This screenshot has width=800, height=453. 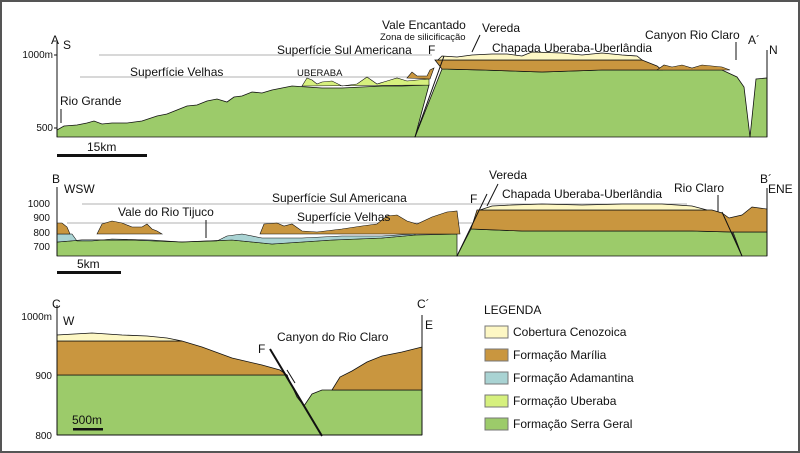 I want to click on layer-cobertura-a, so click(x=540, y=56).